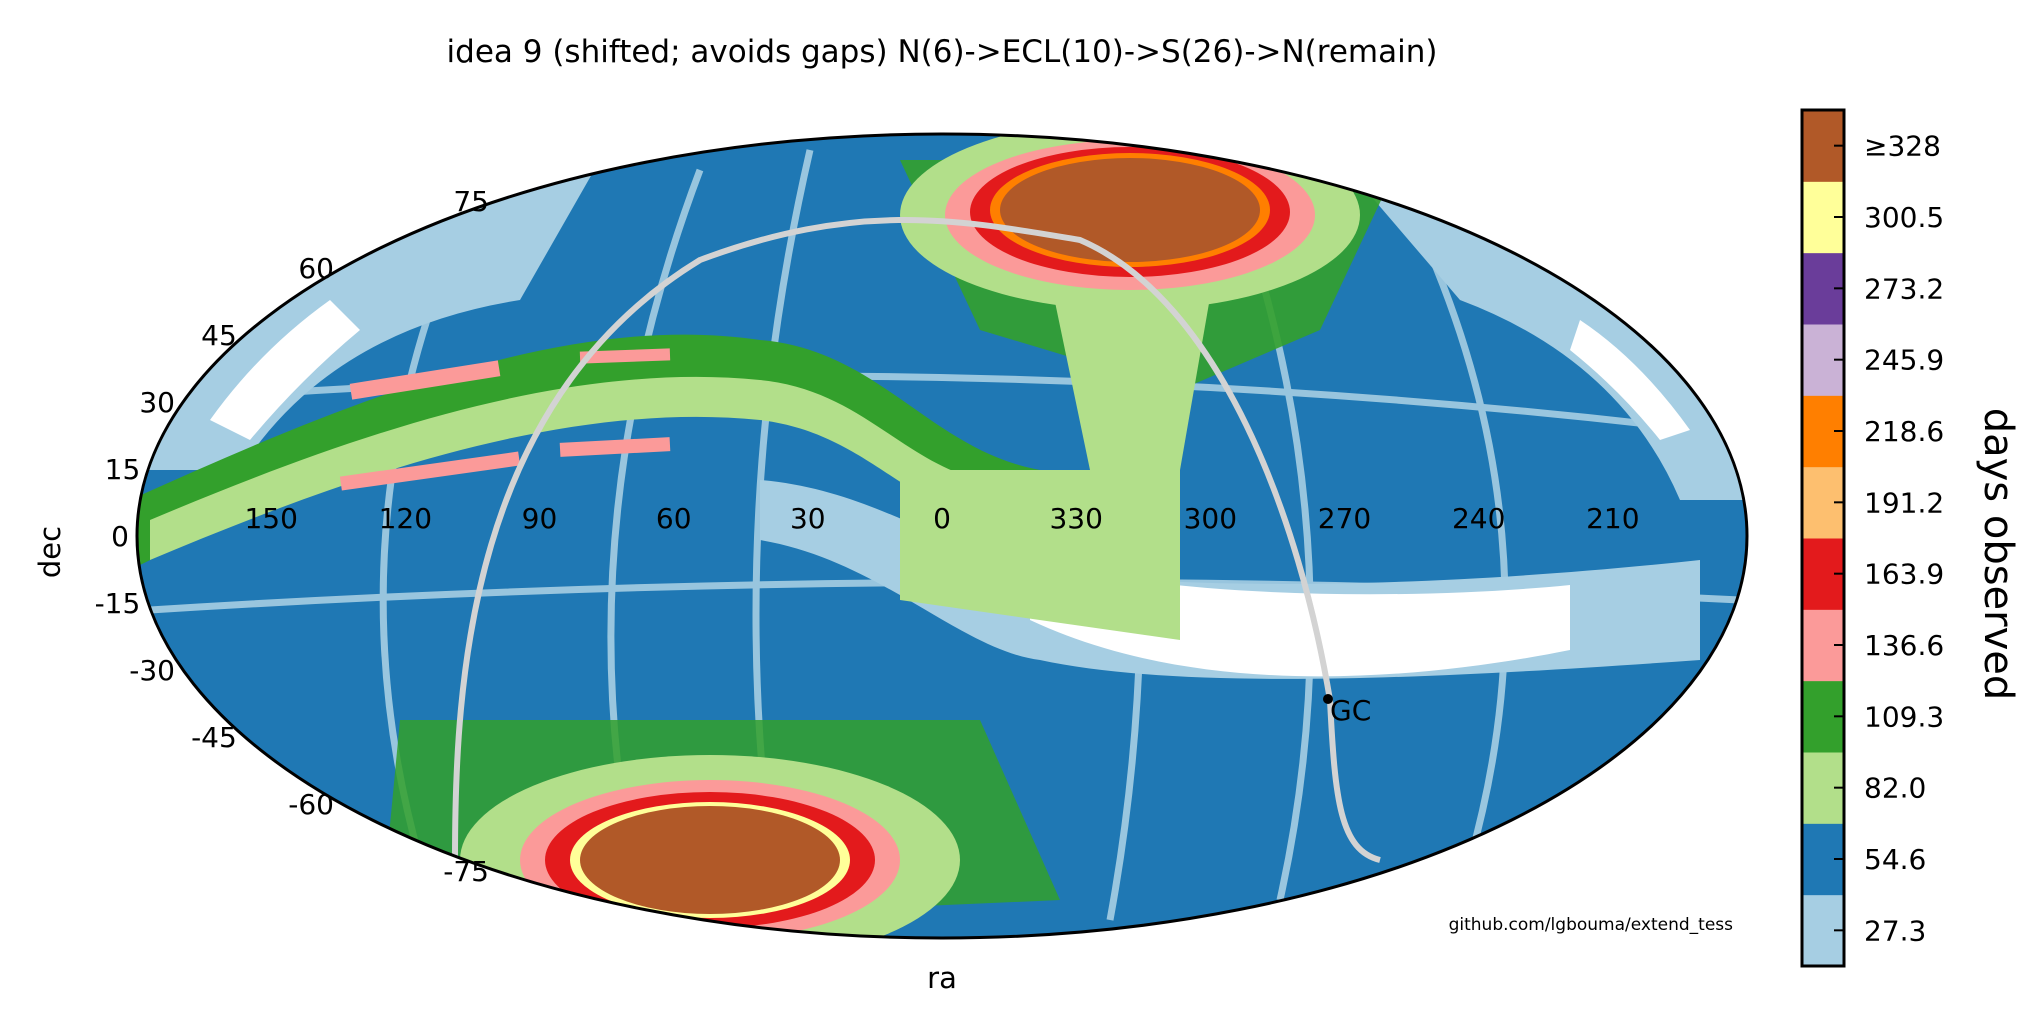 The width and height of the screenshot is (2037, 1027). Describe the element at coordinates (1895, 930) in the screenshot. I see `colorbar-tick-label: 27.3` at that location.